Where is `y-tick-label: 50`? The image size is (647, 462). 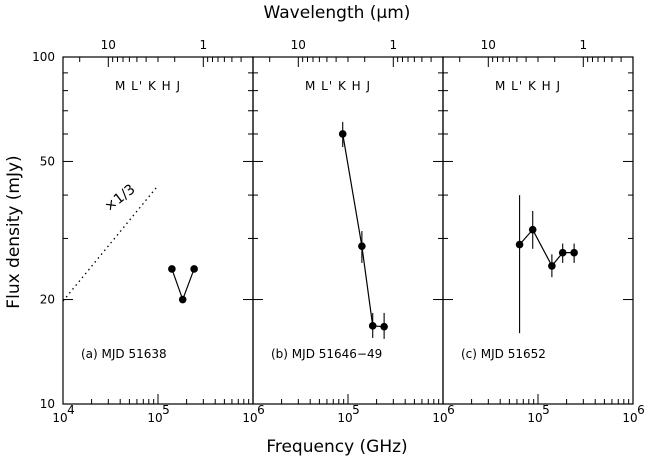
y-tick-label: 50 is located at coordinates (47, 161).